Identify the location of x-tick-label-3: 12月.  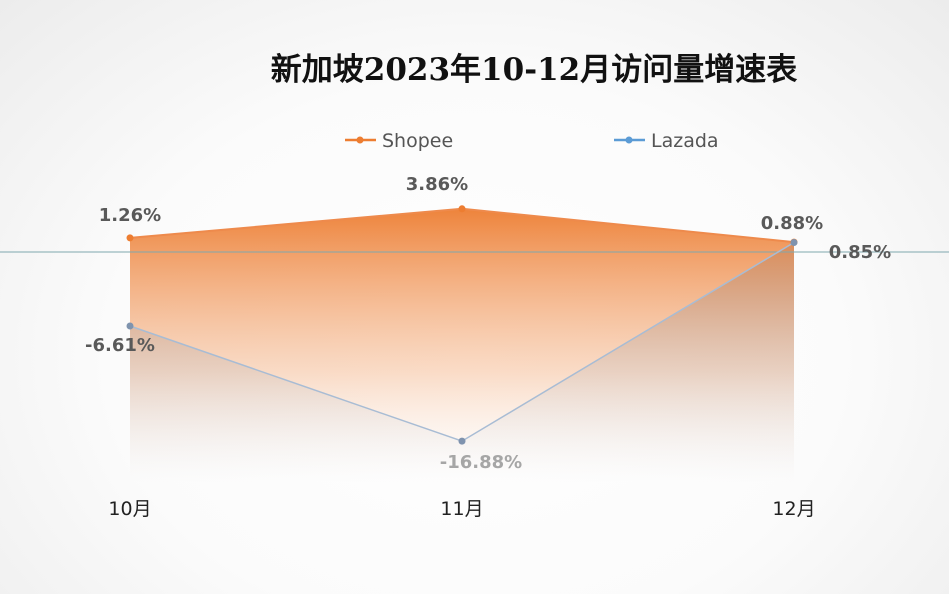
(793, 509).